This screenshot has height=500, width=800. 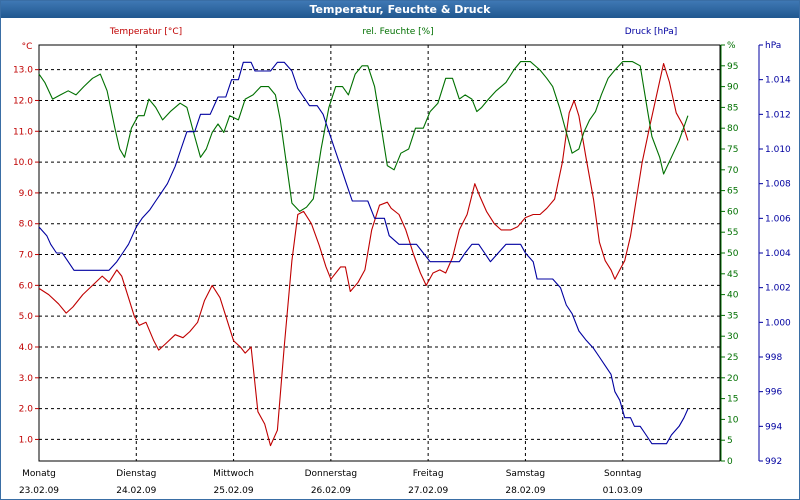 I want to click on humidity-tick-label: 0, so click(x=730, y=462).